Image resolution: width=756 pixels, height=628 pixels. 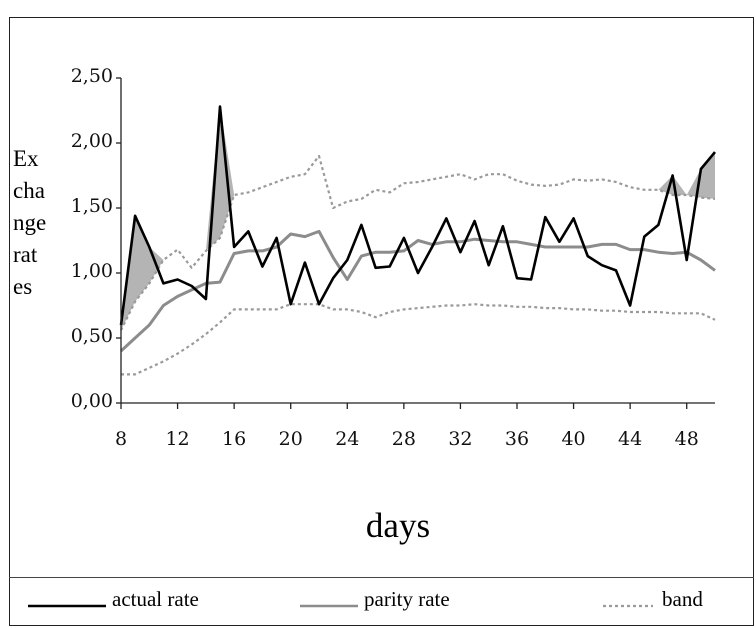 What do you see at coordinates (687, 439) in the screenshot?
I see `x-tick-label: 48` at bounding box center [687, 439].